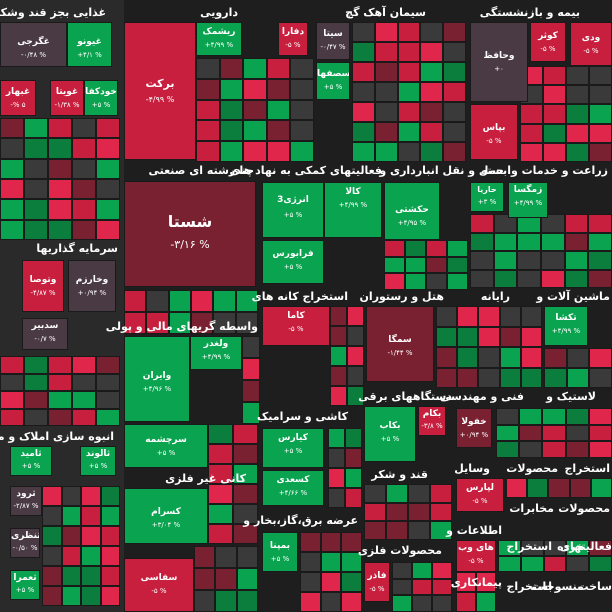  Describe the element at coordinates (280, 552) in the screenshot. I see `stock-tile: بمپنا +۵ %` at that location.